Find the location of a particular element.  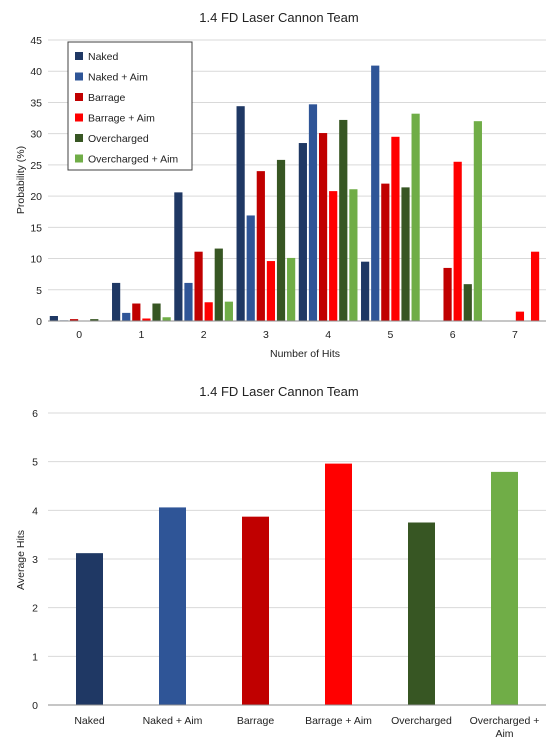

x-tick-label: 4 is located at coordinates (328, 335).